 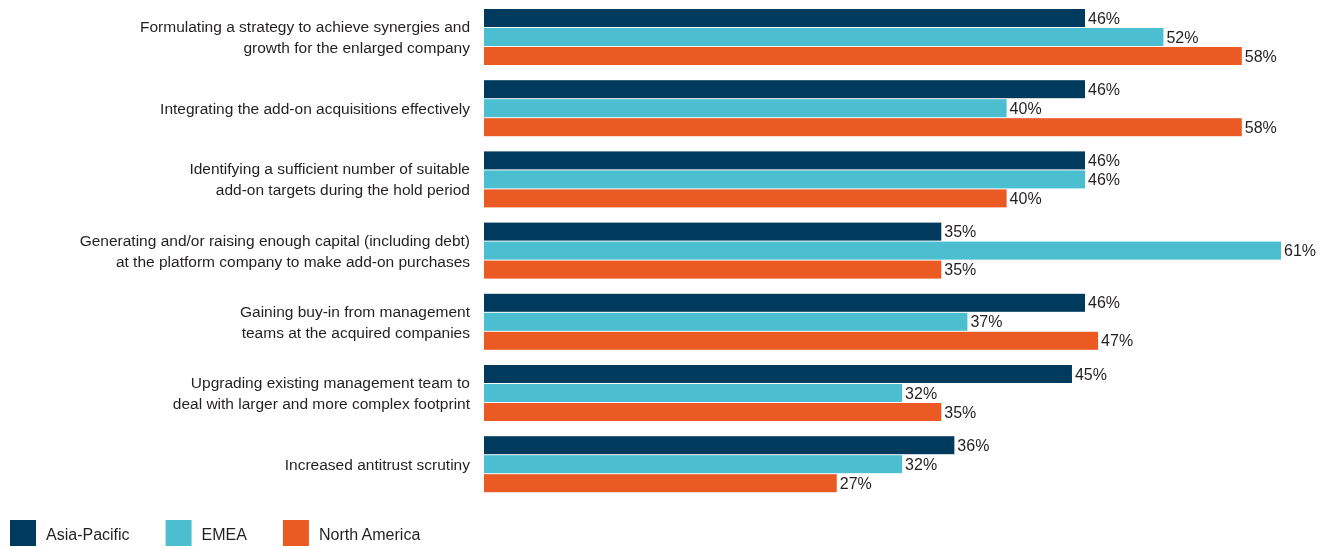 What do you see at coordinates (275, 250) in the screenshot?
I see `y-tick-label: Generating and/or raising enough capital (including debt) at the platform company to make add-on purchases` at bounding box center [275, 250].